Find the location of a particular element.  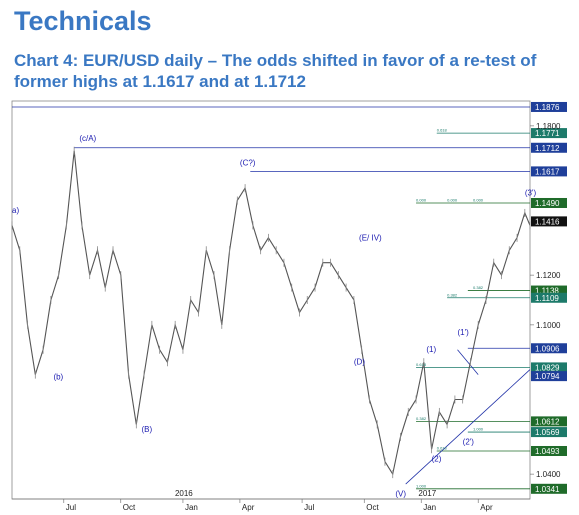

price-level-label: 1.1712 is located at coordinates (547, 148).